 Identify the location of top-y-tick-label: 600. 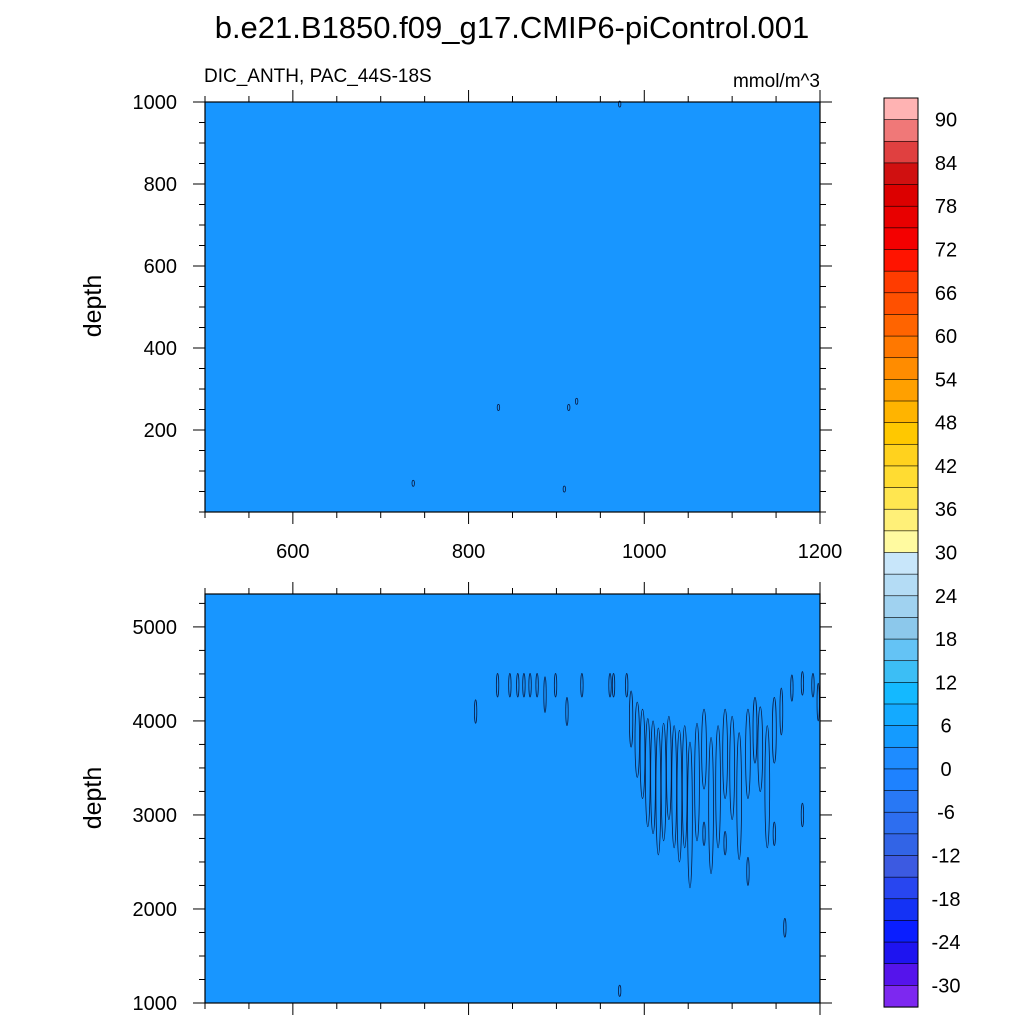
(160, 267).